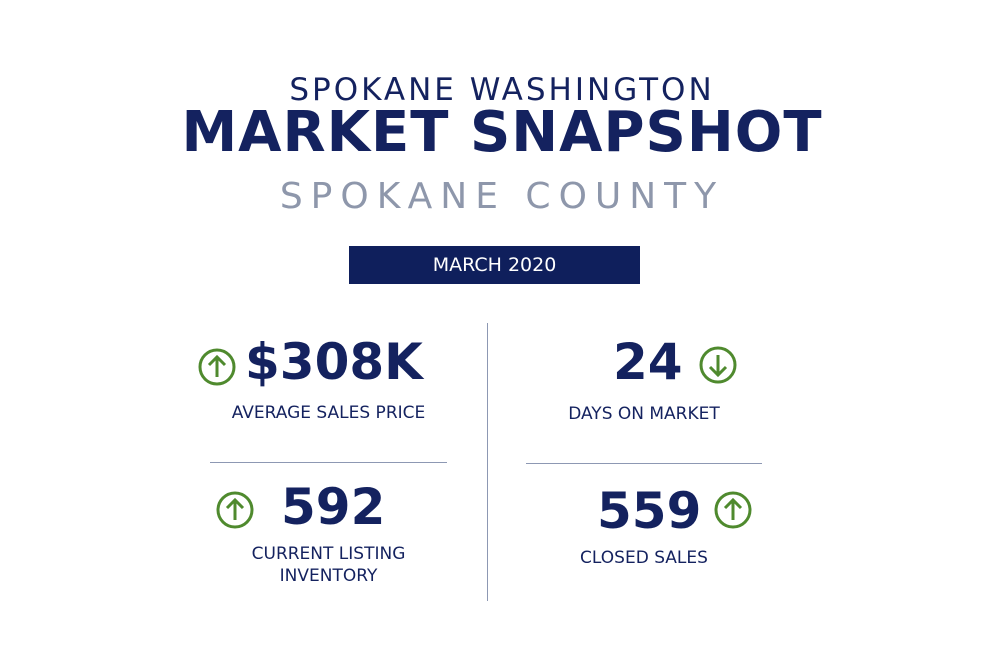 This screenshot has height=655, width=1000. I want to click on label-line: CURRENT LISTING, so click(328, 554).